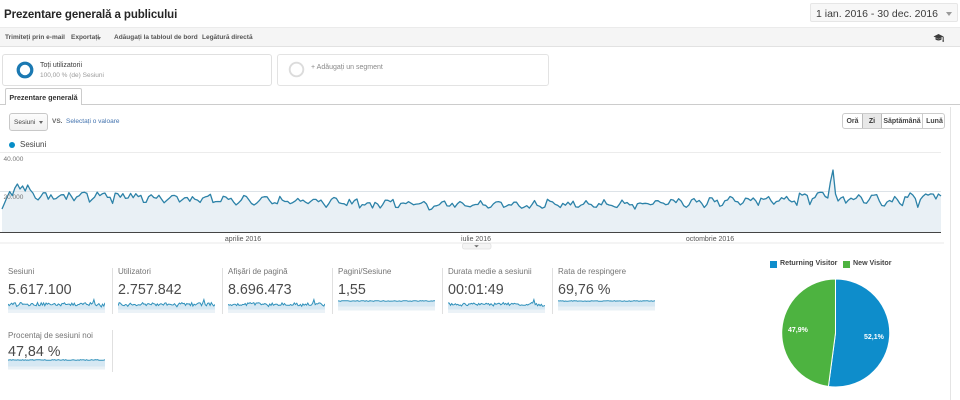 Image resolution: width=960 pixels, height=400 pixels. I want to click on svg-text: 40.000, so click(14, 159).